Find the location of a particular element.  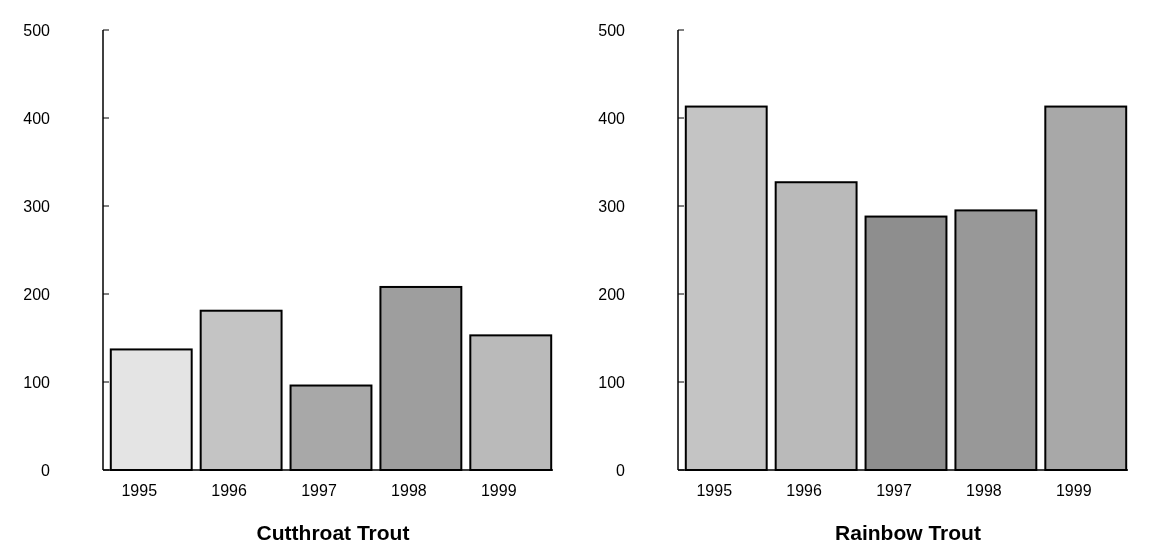

text: Cutthroat Trout is located at coordinates (333, 532).